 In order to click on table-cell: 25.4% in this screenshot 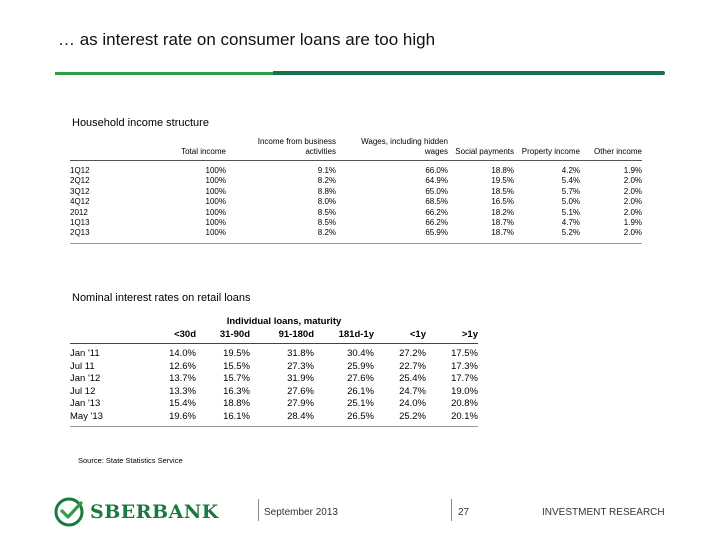, I will do `click(412, 378)`.